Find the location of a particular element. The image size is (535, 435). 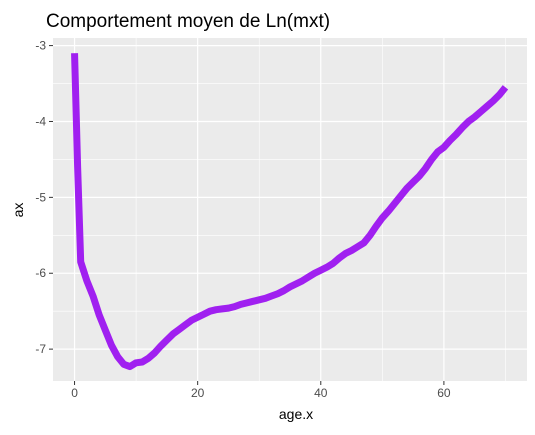

y-tick-label: -3 is located at coordinates (40, 46).